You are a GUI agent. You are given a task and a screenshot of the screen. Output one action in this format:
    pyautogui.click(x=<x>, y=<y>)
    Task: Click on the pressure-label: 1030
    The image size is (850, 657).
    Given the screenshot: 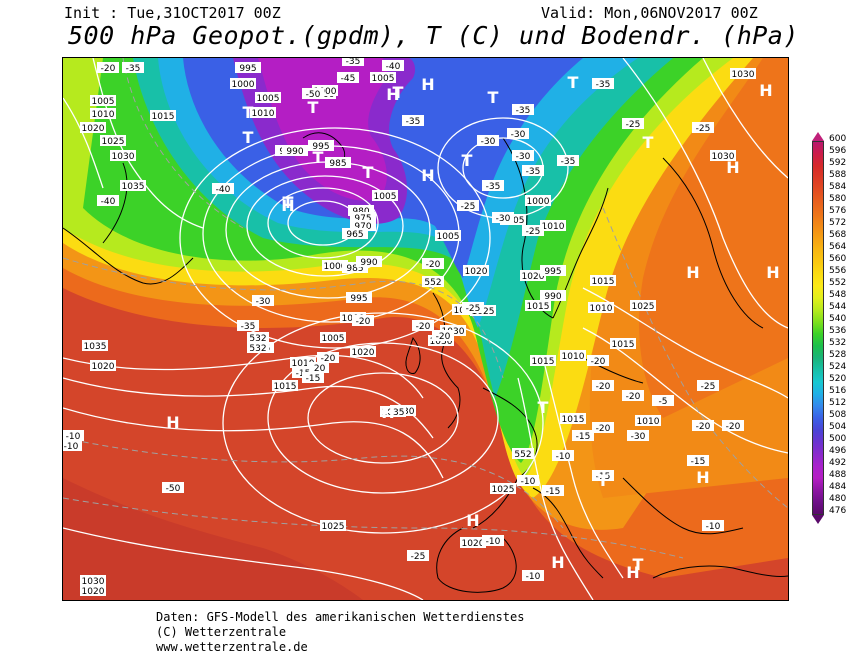 What is the action you would take?
    pyautogui.click(x=123, y=157)
    